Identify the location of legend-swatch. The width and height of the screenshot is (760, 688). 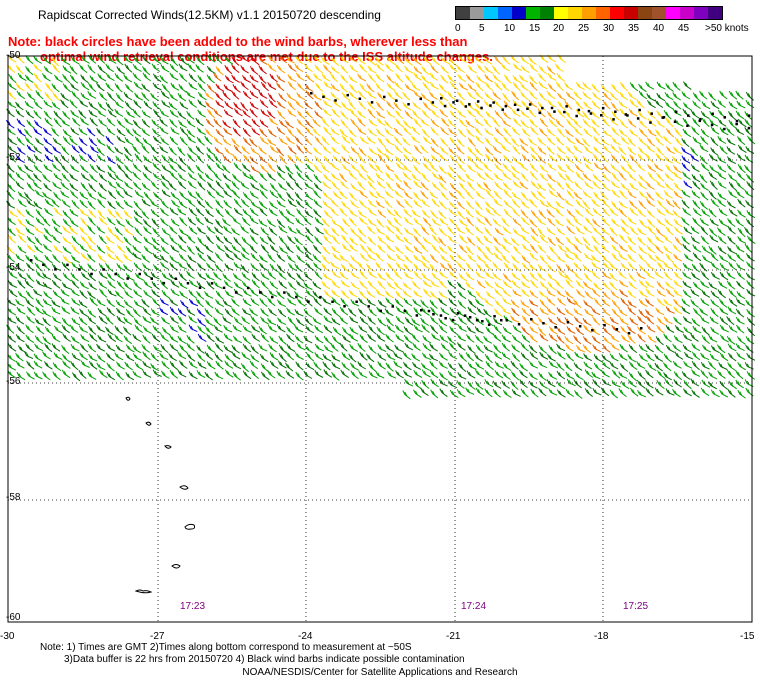
(519, 13).